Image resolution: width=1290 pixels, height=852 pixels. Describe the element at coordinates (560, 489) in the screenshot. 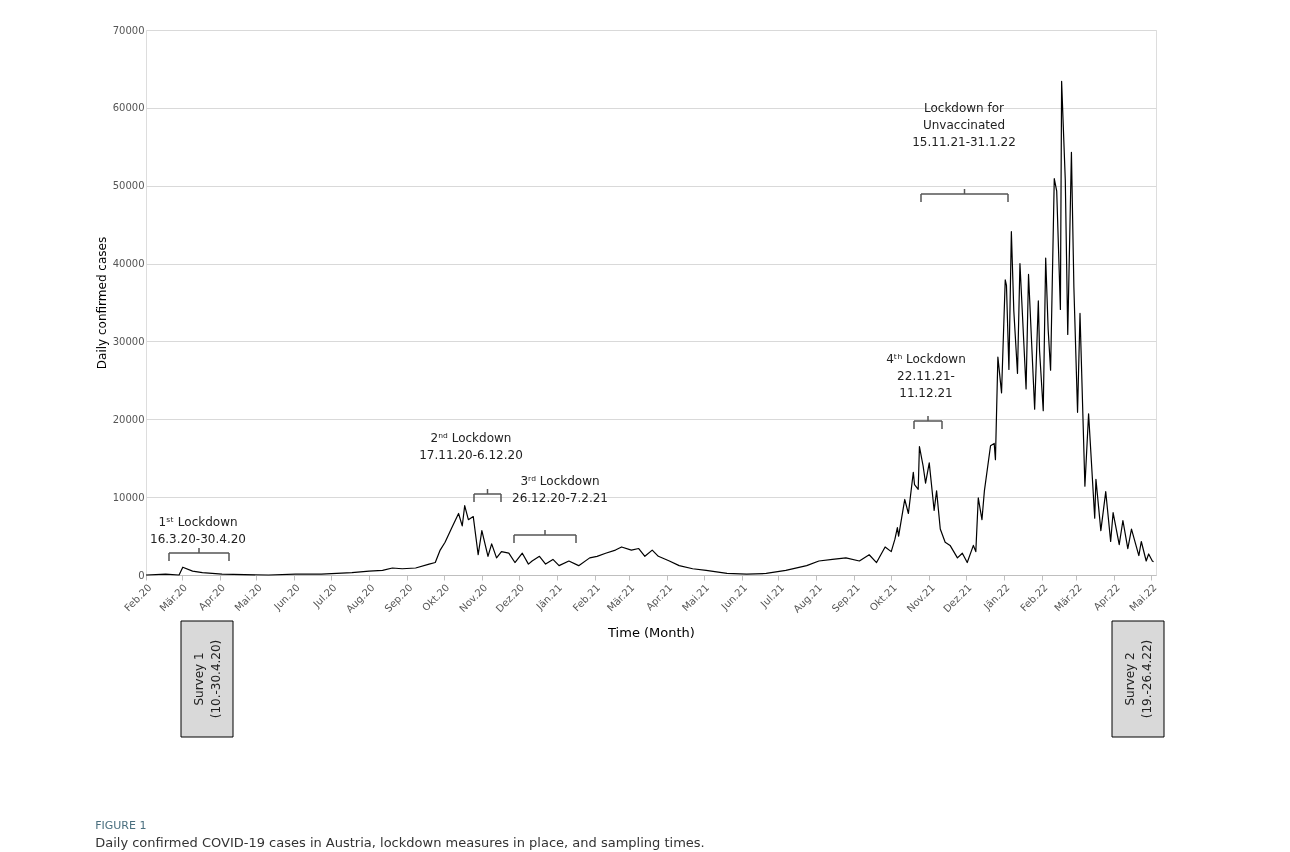

I see `annotation: 3ʳᵈ Lockdown 26.12.20-7.2.21` at that location.